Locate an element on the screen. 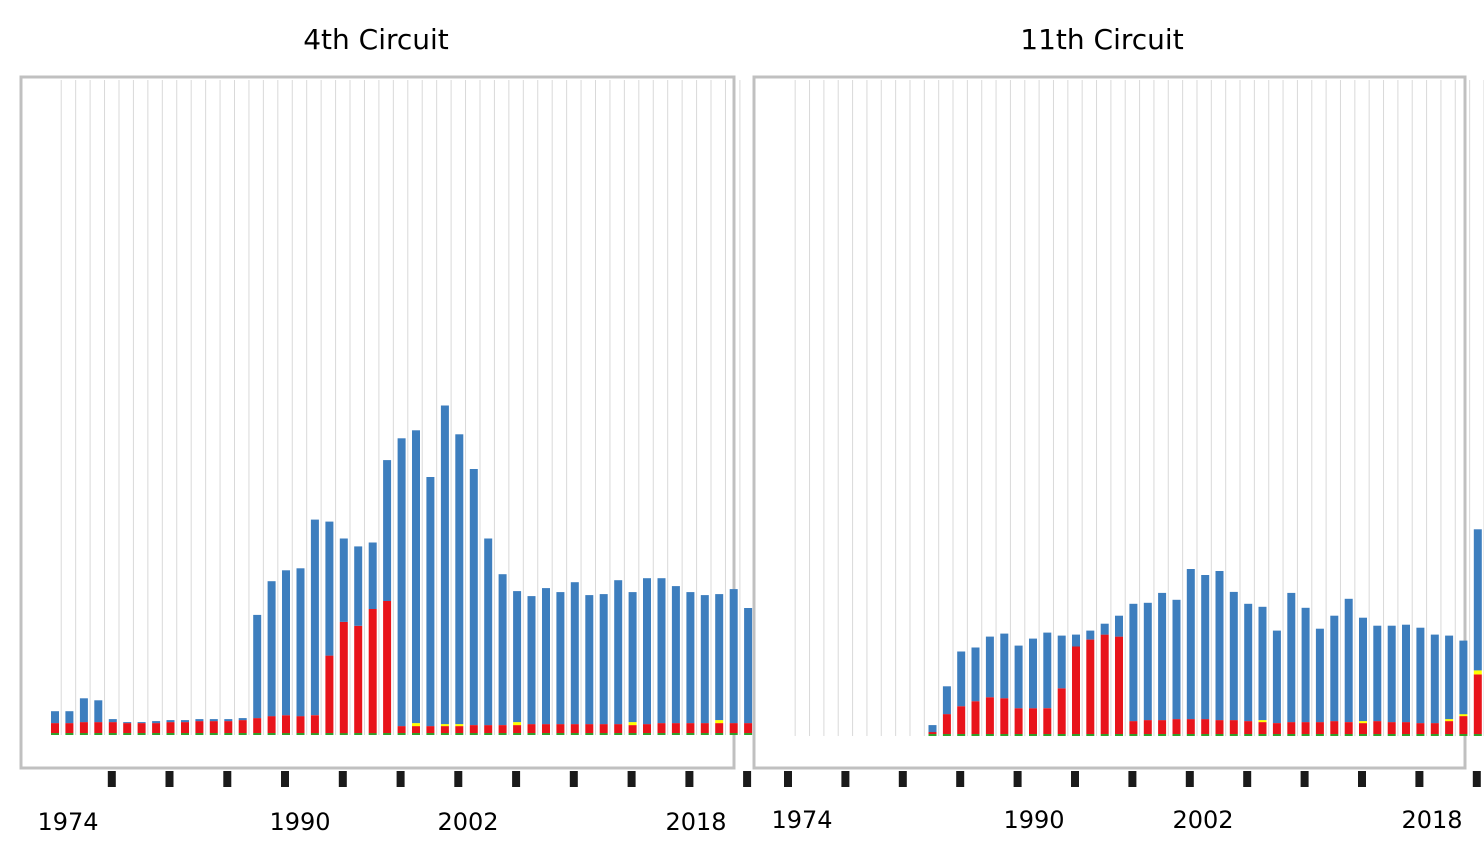 Image resolution: width=1484 pixels, height=852 pixels. bar-segment-2009-s0 is located at coordinates (618, 734).